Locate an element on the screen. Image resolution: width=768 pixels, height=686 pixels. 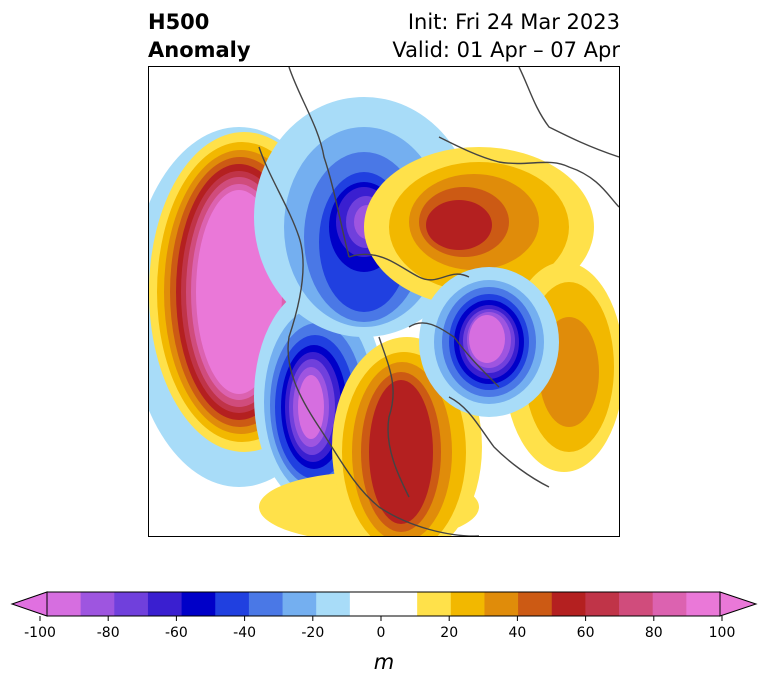
init-date: Init: Fri 24 Mar 2023 is located at coordinates (513, 22).